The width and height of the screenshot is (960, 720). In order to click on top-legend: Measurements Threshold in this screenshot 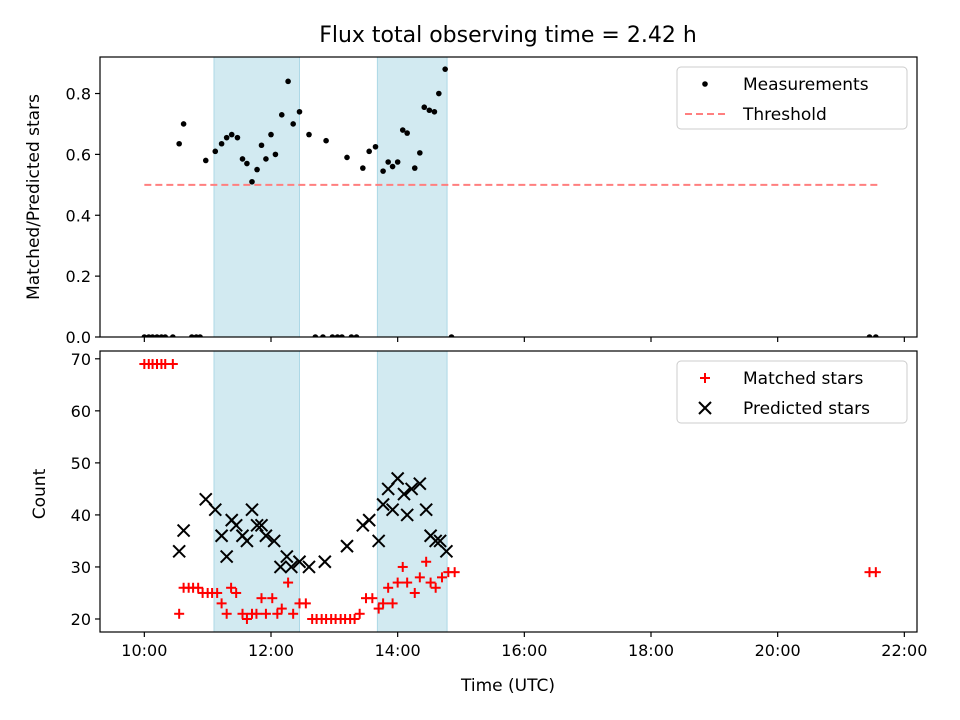, I will do `click(792, 98)`.